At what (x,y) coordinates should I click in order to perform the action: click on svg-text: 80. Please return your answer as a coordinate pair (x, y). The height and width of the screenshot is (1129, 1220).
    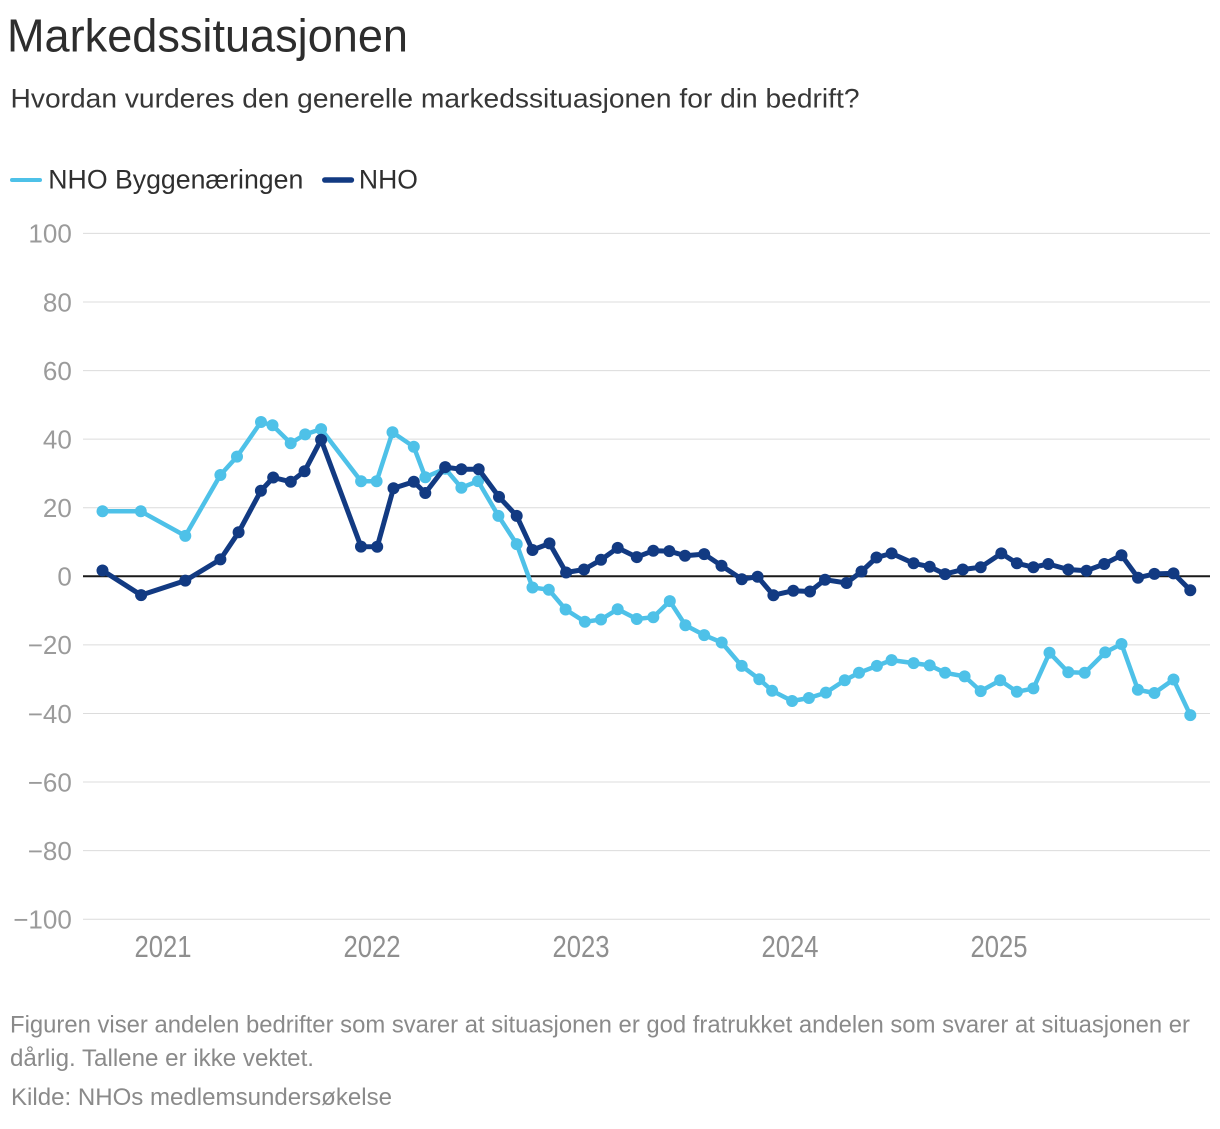
    Looking at the image, I should click on (57, 302).